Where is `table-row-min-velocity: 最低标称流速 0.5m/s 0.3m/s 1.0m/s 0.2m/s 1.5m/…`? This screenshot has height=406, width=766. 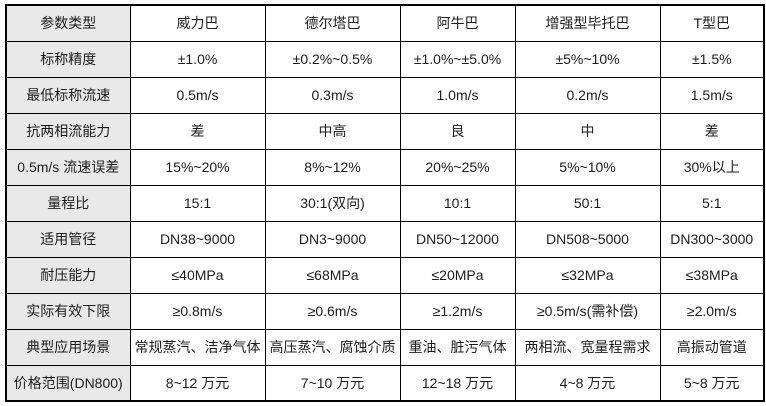
table-row-min-velocity: 最低标称流速 0.5m/s 0.3m/s 1.0m/s 0.2m/s 1.5m/… is located at coordinates (385, 95).